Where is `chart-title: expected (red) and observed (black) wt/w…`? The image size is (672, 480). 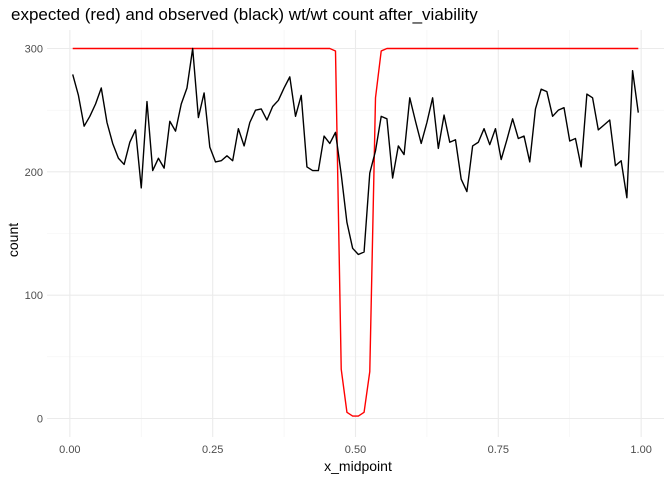
chart-title: expected (red) and observed (black) wt/w… is located at coordinates (244, 14).